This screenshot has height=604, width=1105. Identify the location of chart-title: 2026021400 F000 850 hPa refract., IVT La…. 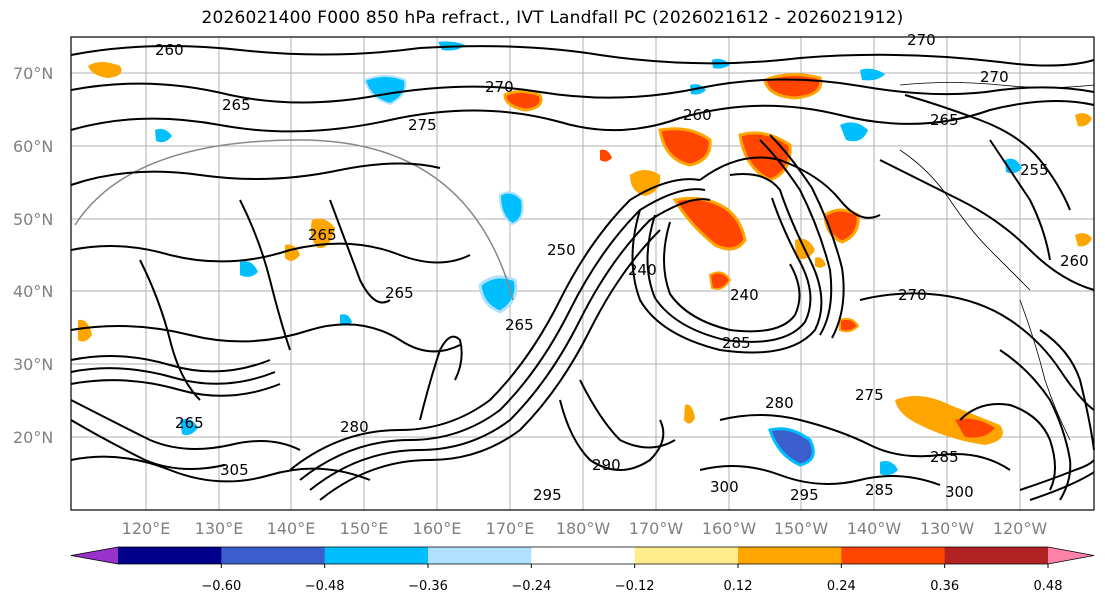
(552, 18).